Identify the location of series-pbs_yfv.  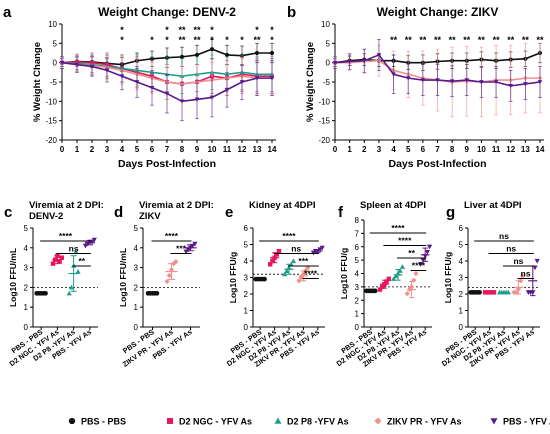
(167, 89).